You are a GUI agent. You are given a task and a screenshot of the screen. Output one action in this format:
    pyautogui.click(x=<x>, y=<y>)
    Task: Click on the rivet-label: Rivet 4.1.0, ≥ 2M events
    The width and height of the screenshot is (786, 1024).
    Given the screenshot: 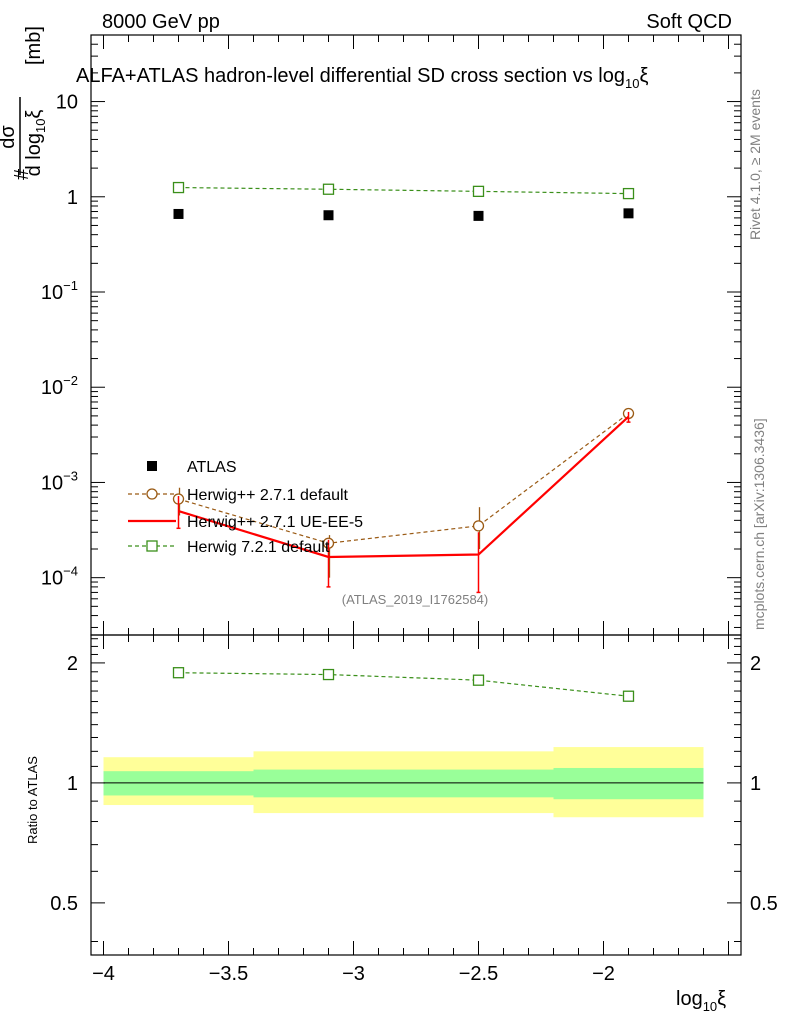 What is the action you would take?
    pyautogui.click(x=755, y=164)
    